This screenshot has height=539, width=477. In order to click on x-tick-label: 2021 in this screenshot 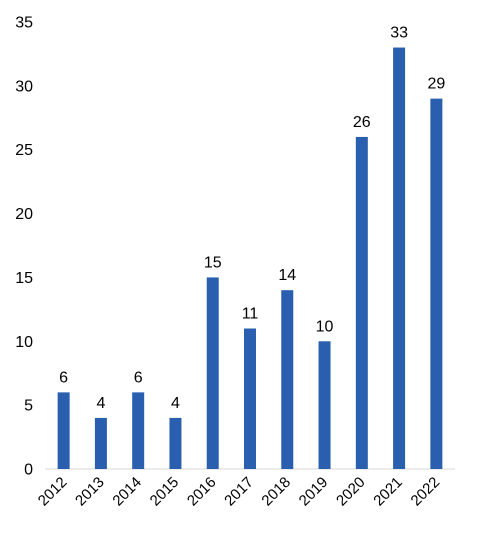, I will do `click(388, 492)`.